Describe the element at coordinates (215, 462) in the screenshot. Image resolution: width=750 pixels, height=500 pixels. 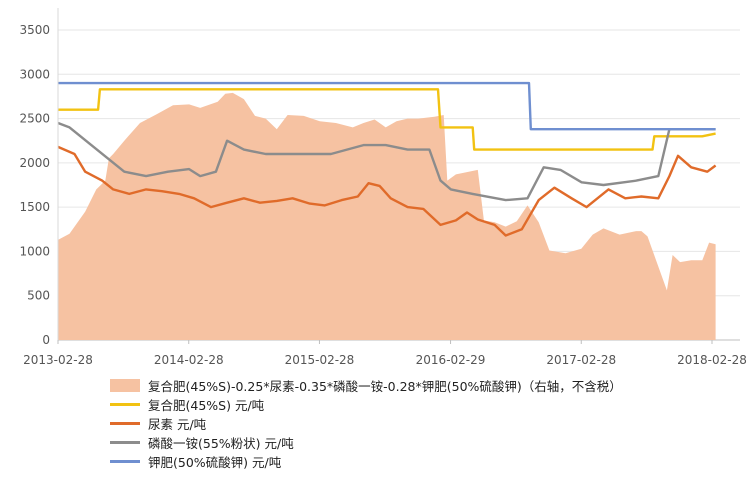
I see `legend-label-potash: 钾肥(50%硫酸钾) 元/吨` at that location.